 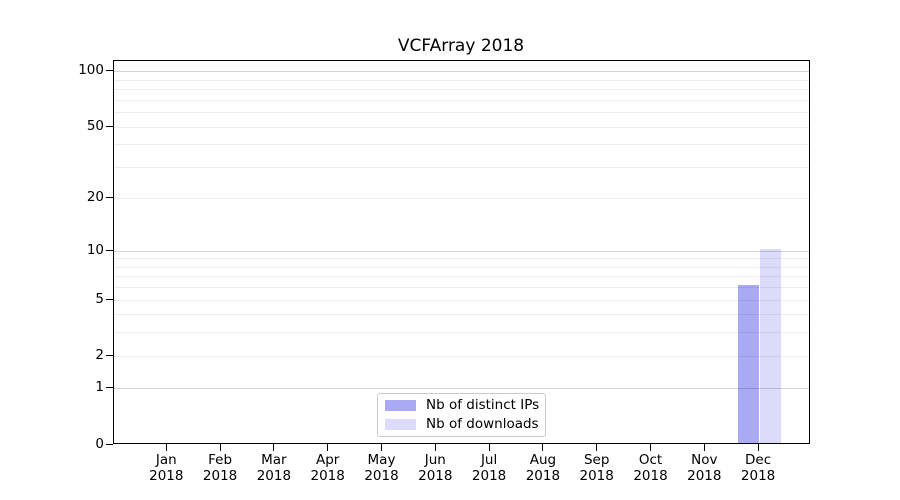 I want to click on legend-swatch-downloads, so click(x=400, y=424).